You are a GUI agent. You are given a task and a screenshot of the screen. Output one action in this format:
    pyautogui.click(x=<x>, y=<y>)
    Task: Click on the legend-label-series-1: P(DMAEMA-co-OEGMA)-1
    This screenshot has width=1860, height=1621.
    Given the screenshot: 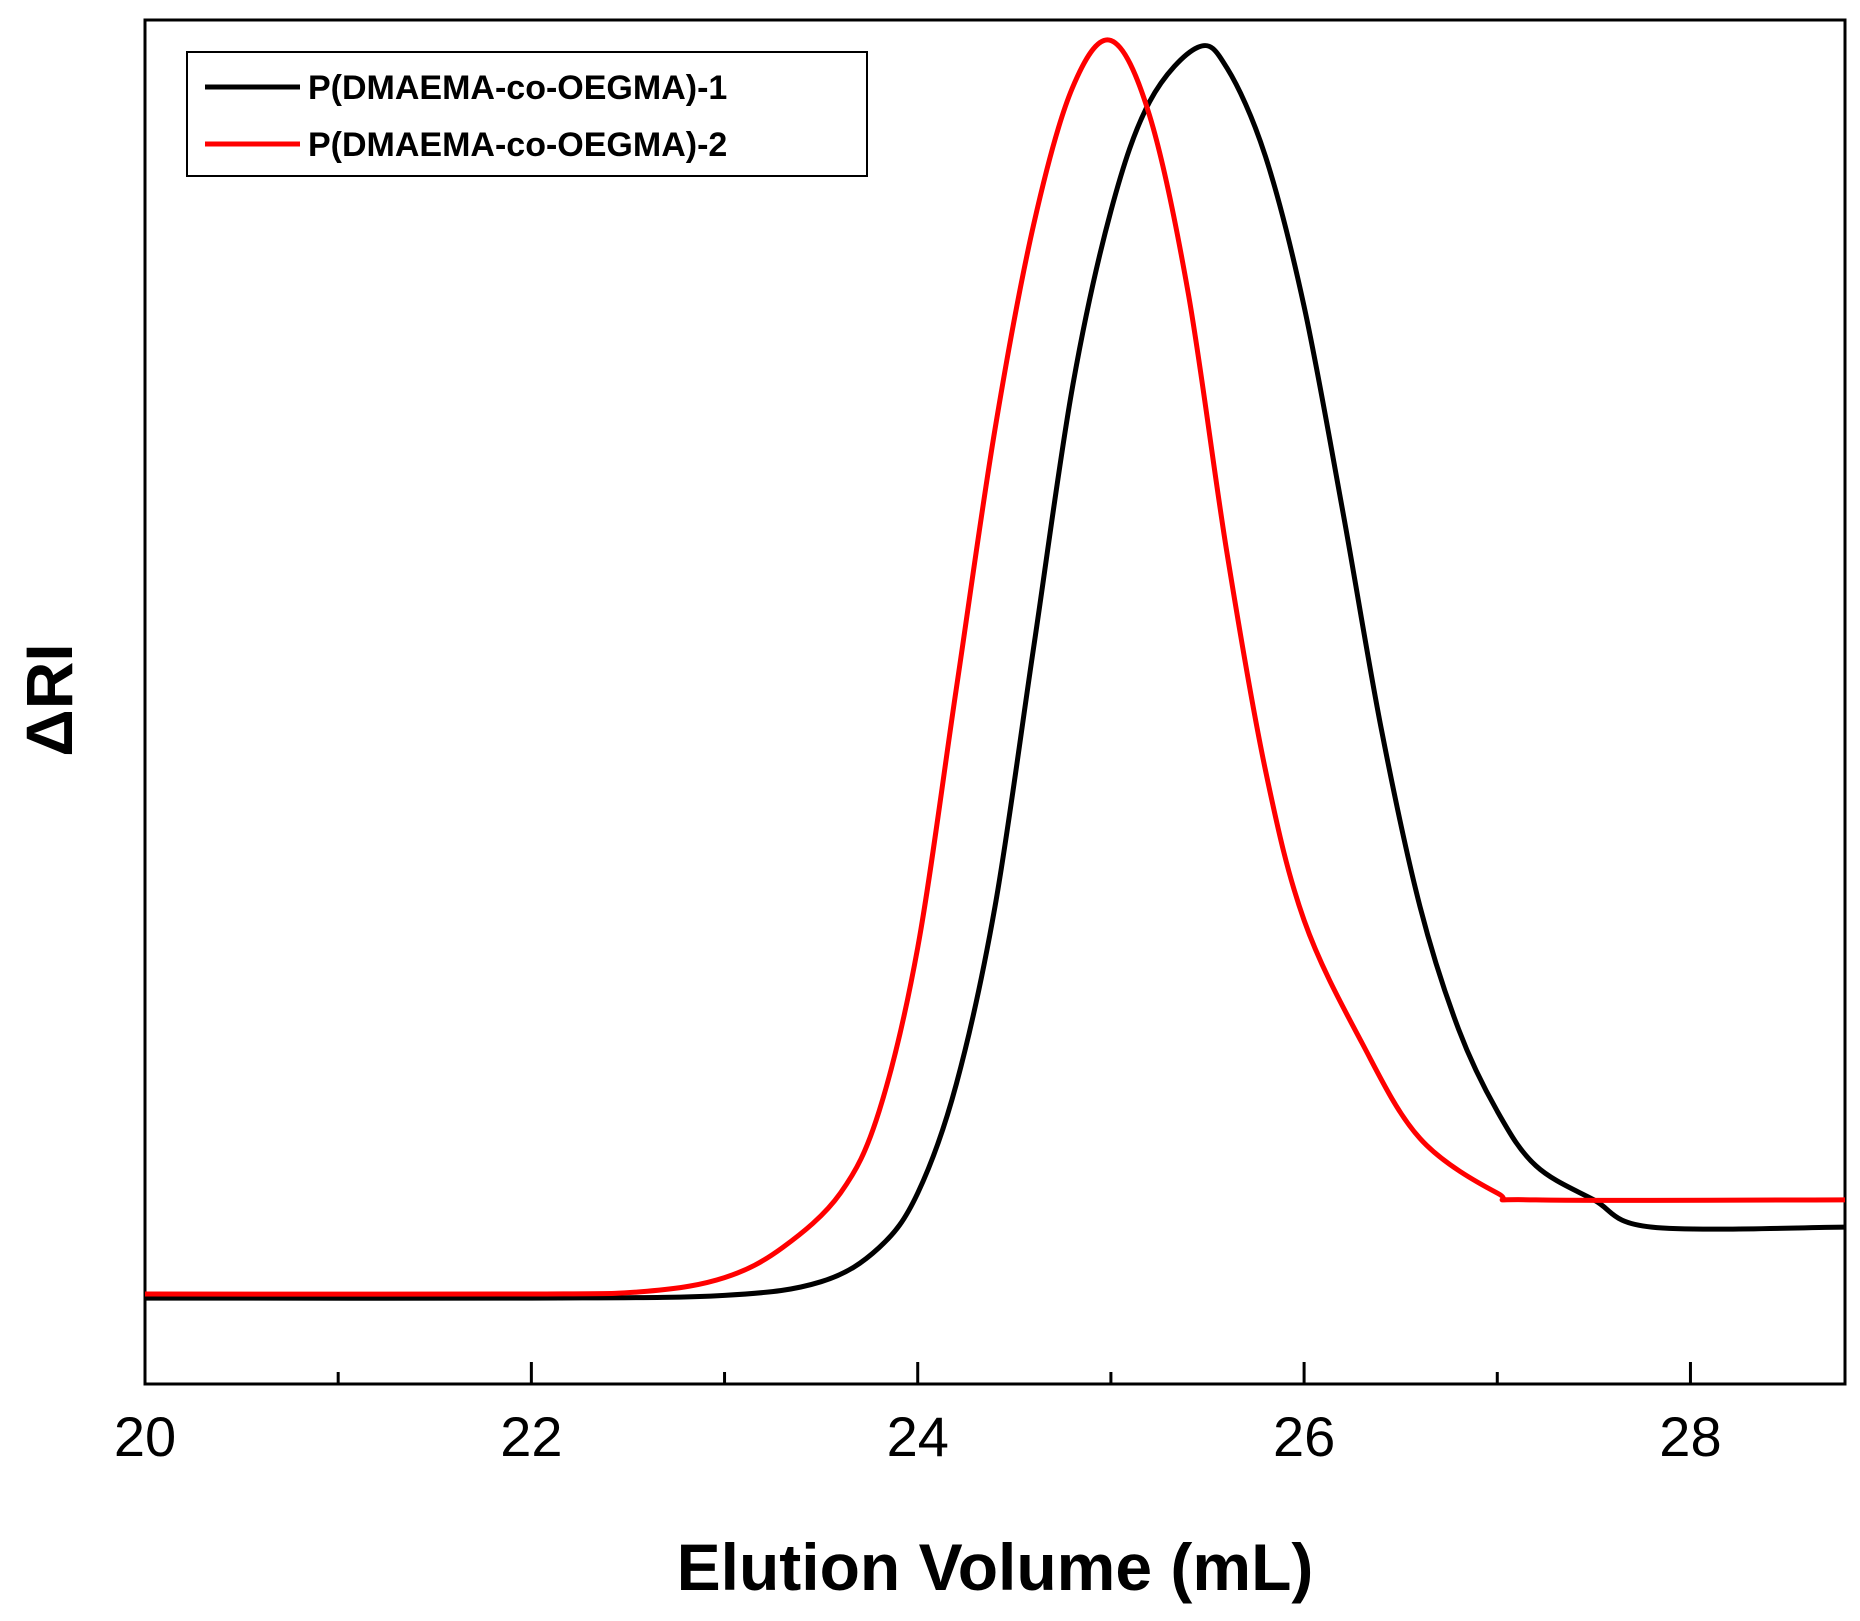 What is the action you would take?
    pyautogui.click(x=517, y=88)
    